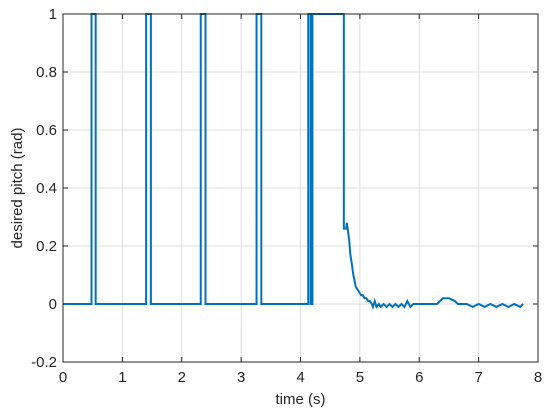  I want to click on y-tick-label: 0, so click(53, 304).